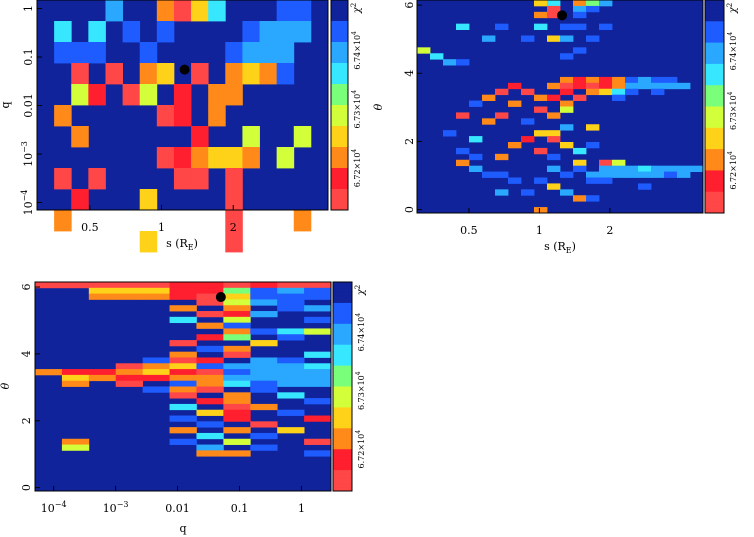 The height and width of the screenshot is (537, 754). Describe the element at coordinates (346, 105) in the screenshot. I see `colorbar-1: χ2 6.72×104 6.73×104 6.74×104` at that location.